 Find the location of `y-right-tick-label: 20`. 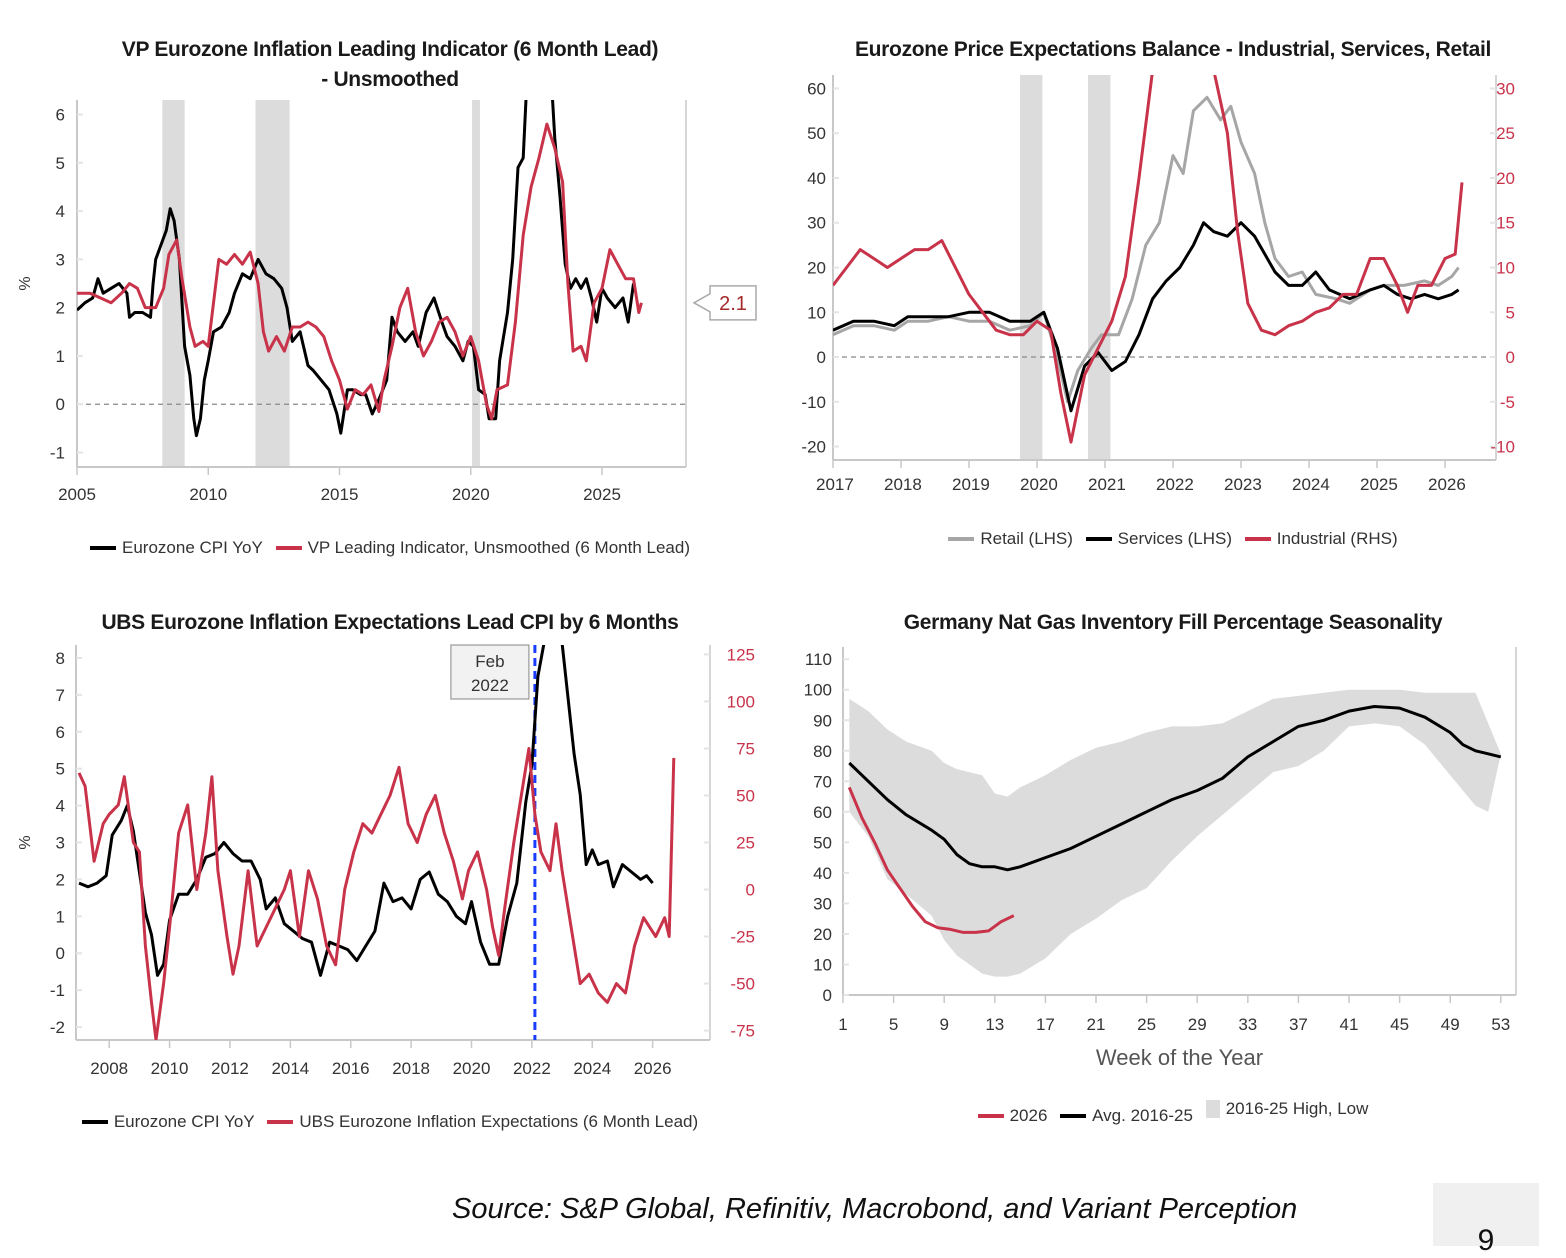

y-right-tick-label: 20 is located at coordinates (1505, 178).